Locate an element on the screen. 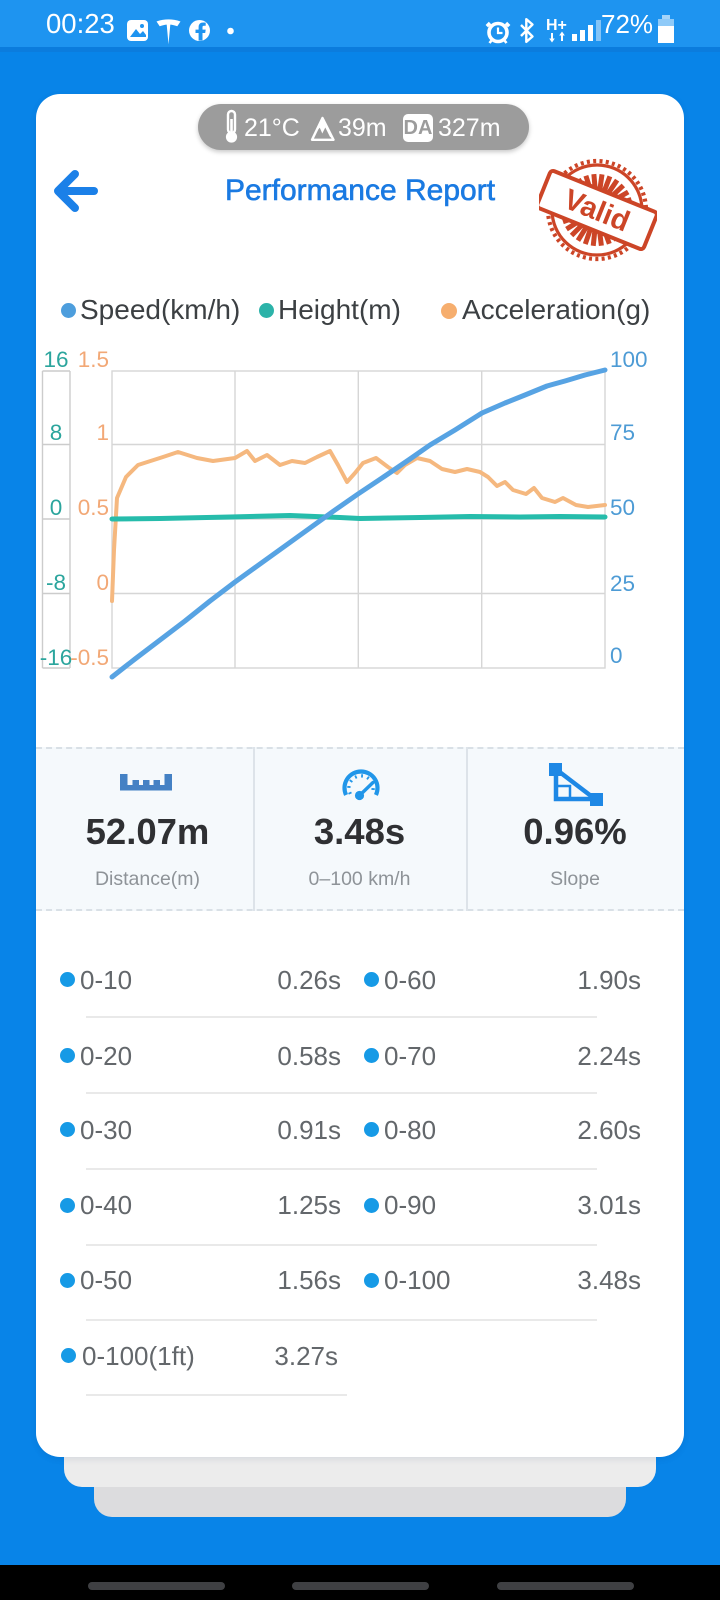  svg-text: 1.5 is located at coordinates (93, 359).